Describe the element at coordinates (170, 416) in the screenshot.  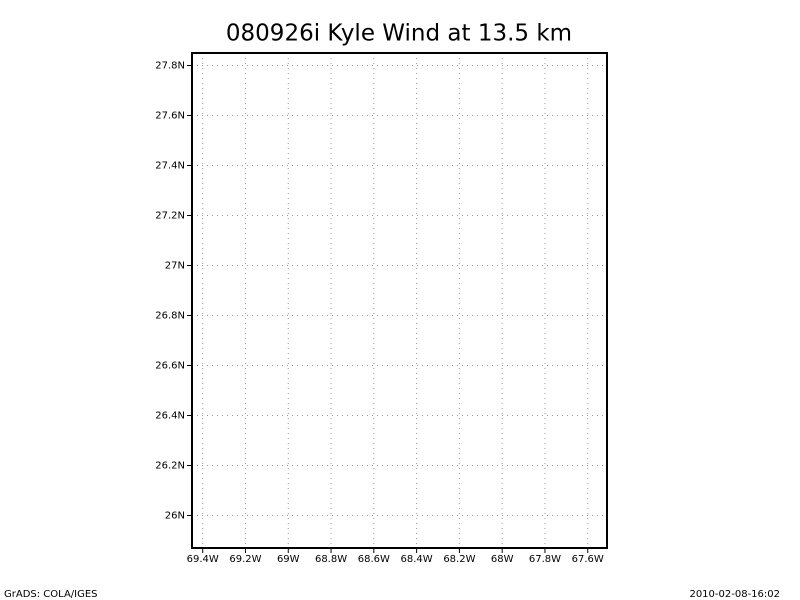
I see `y-tick-label: 26.4N` at that location.